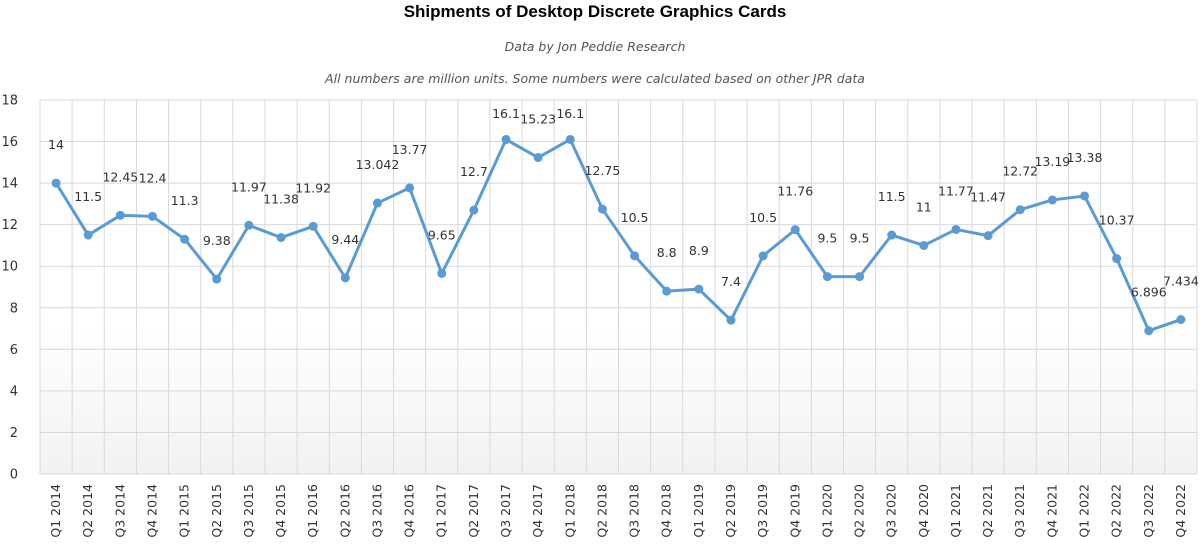 The height and width of the screenshot is (556, 1200). What do you see at coordinates (569, 511) in the screenshot?
I see `x-tick-label: Q1 2018` at bounding box center [569, 511].